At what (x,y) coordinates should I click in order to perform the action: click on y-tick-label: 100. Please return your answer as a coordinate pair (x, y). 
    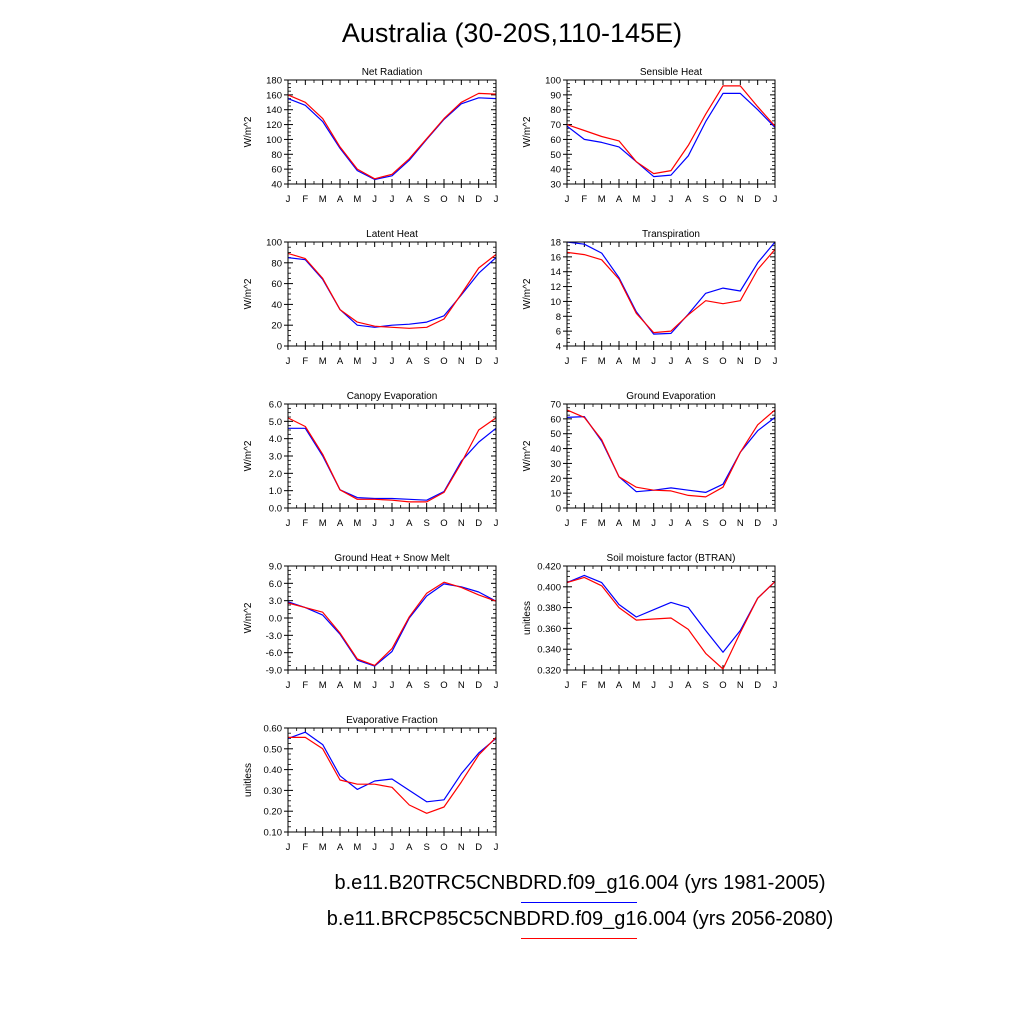
    Looking at the image, I should click on (553, 81).